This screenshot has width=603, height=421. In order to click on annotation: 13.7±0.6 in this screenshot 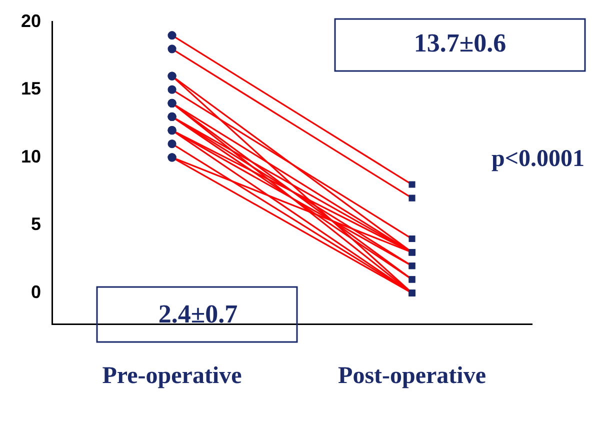, I will do `click(460, 43)`.